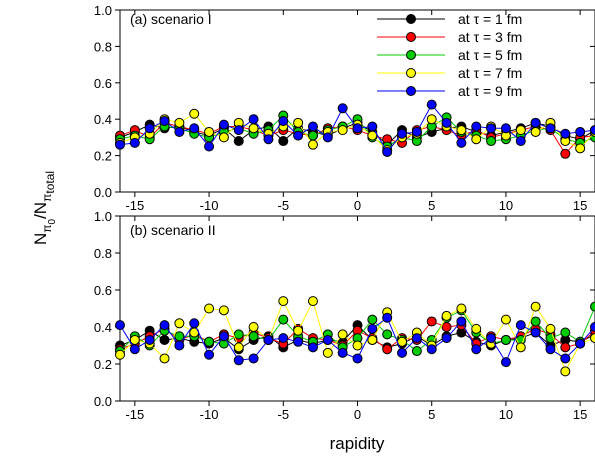  Describe the element at coordinates (490, 55) in the screenshot. I see `legend-label: at τ = 5 fm` at that location.